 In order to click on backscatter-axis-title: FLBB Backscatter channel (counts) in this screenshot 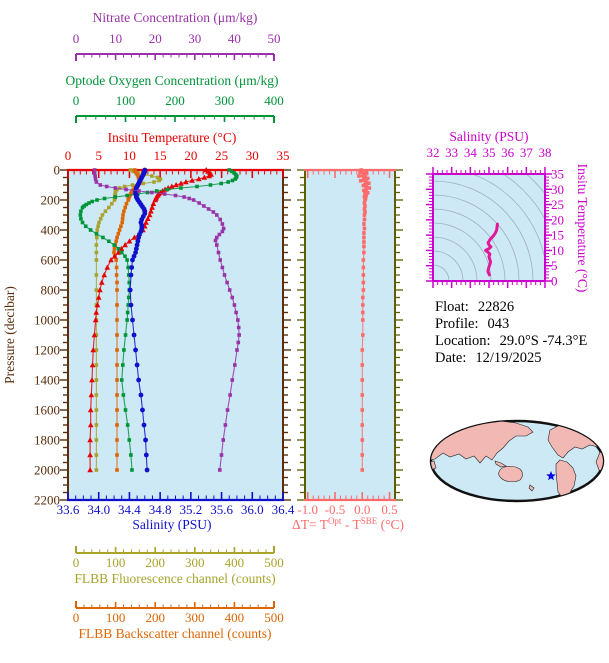, I will do `click(174, 633)`.